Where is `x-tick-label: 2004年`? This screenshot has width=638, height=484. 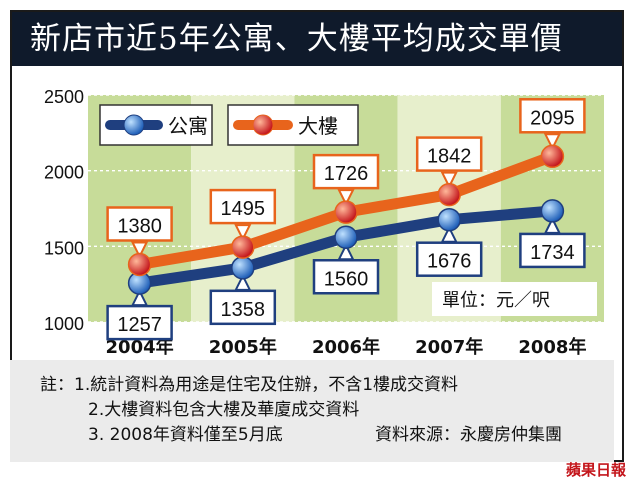
x-tick-label: 2004年 is located at coordinates (140, 347).